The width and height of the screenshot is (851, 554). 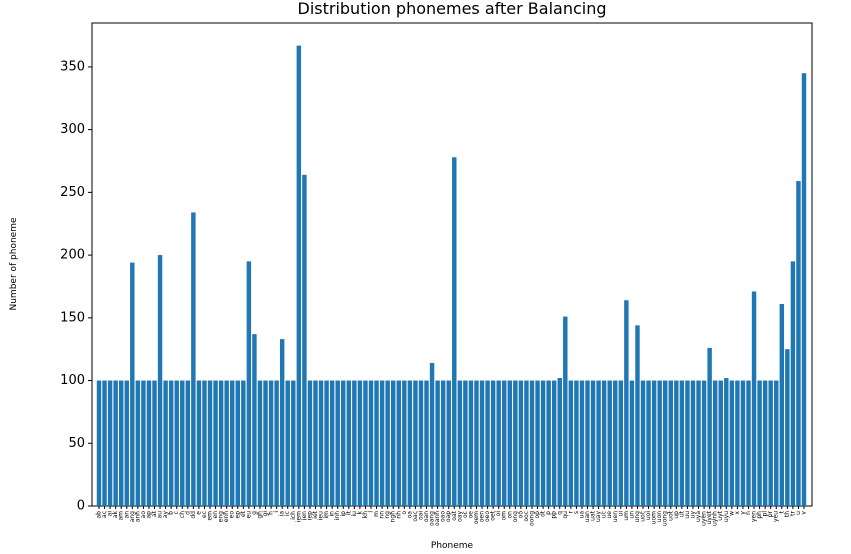 I want to click on x-tick-label: oan, so click(x=426, y=516).